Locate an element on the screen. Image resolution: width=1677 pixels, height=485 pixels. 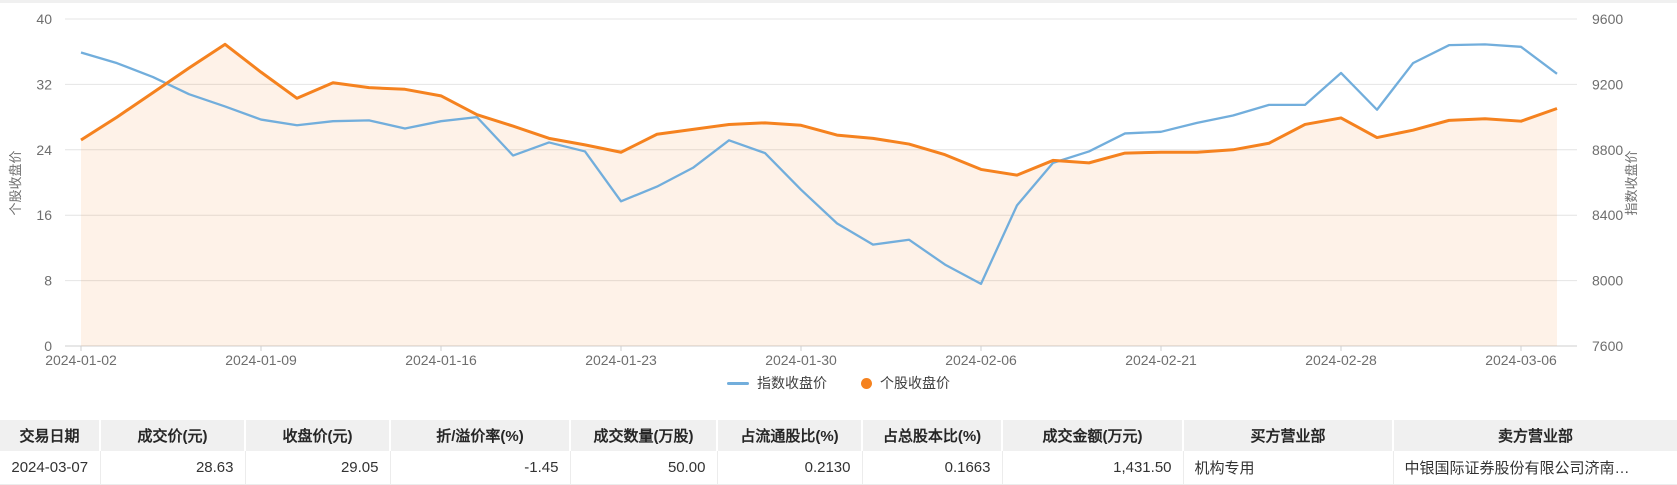
legend-item-index-close: 指数收盘价 is located at coordinates (777, 383).